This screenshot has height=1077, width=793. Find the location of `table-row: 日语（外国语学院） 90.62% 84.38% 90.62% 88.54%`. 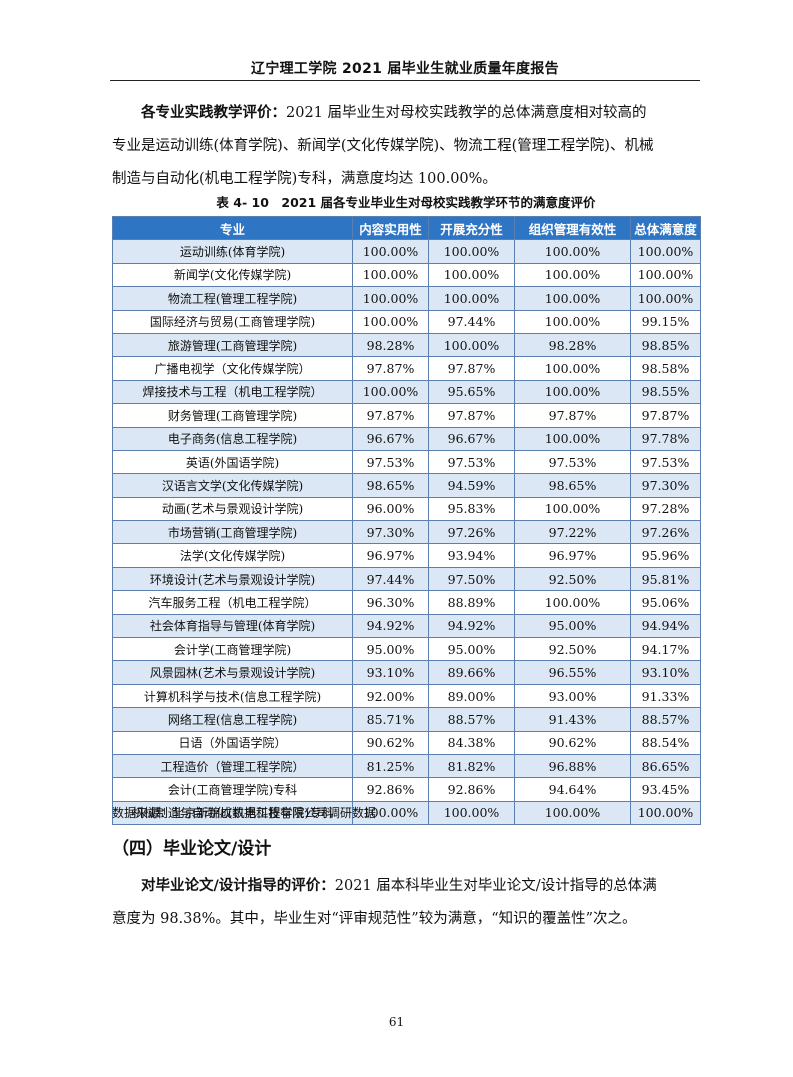

table-row: 日语（外国语学院） 90.62% 84.38% 90.62% 88.54% is located at coordinates (406, 742).